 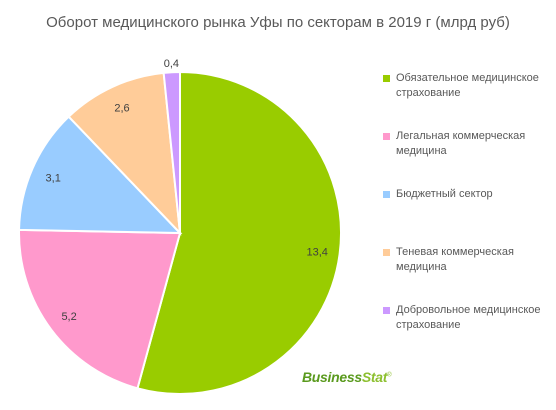 I want to click on pie-slice-voluntary-insurance, so click(x=171, y=152).